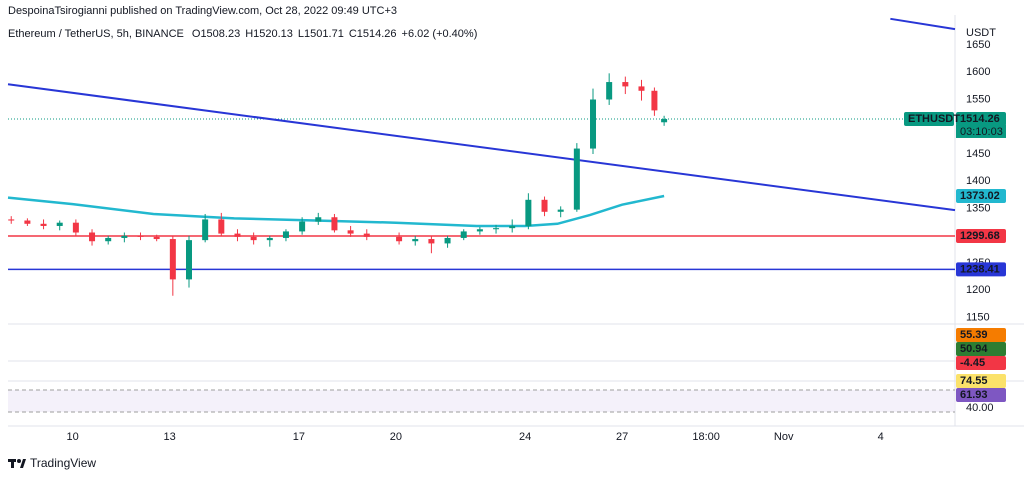 Image resolution: width=1024 pixels, height=483 pixels. Describe the element at coordinates (249, 34) in the screenshot. I see `ohlc-label: H` at that location.